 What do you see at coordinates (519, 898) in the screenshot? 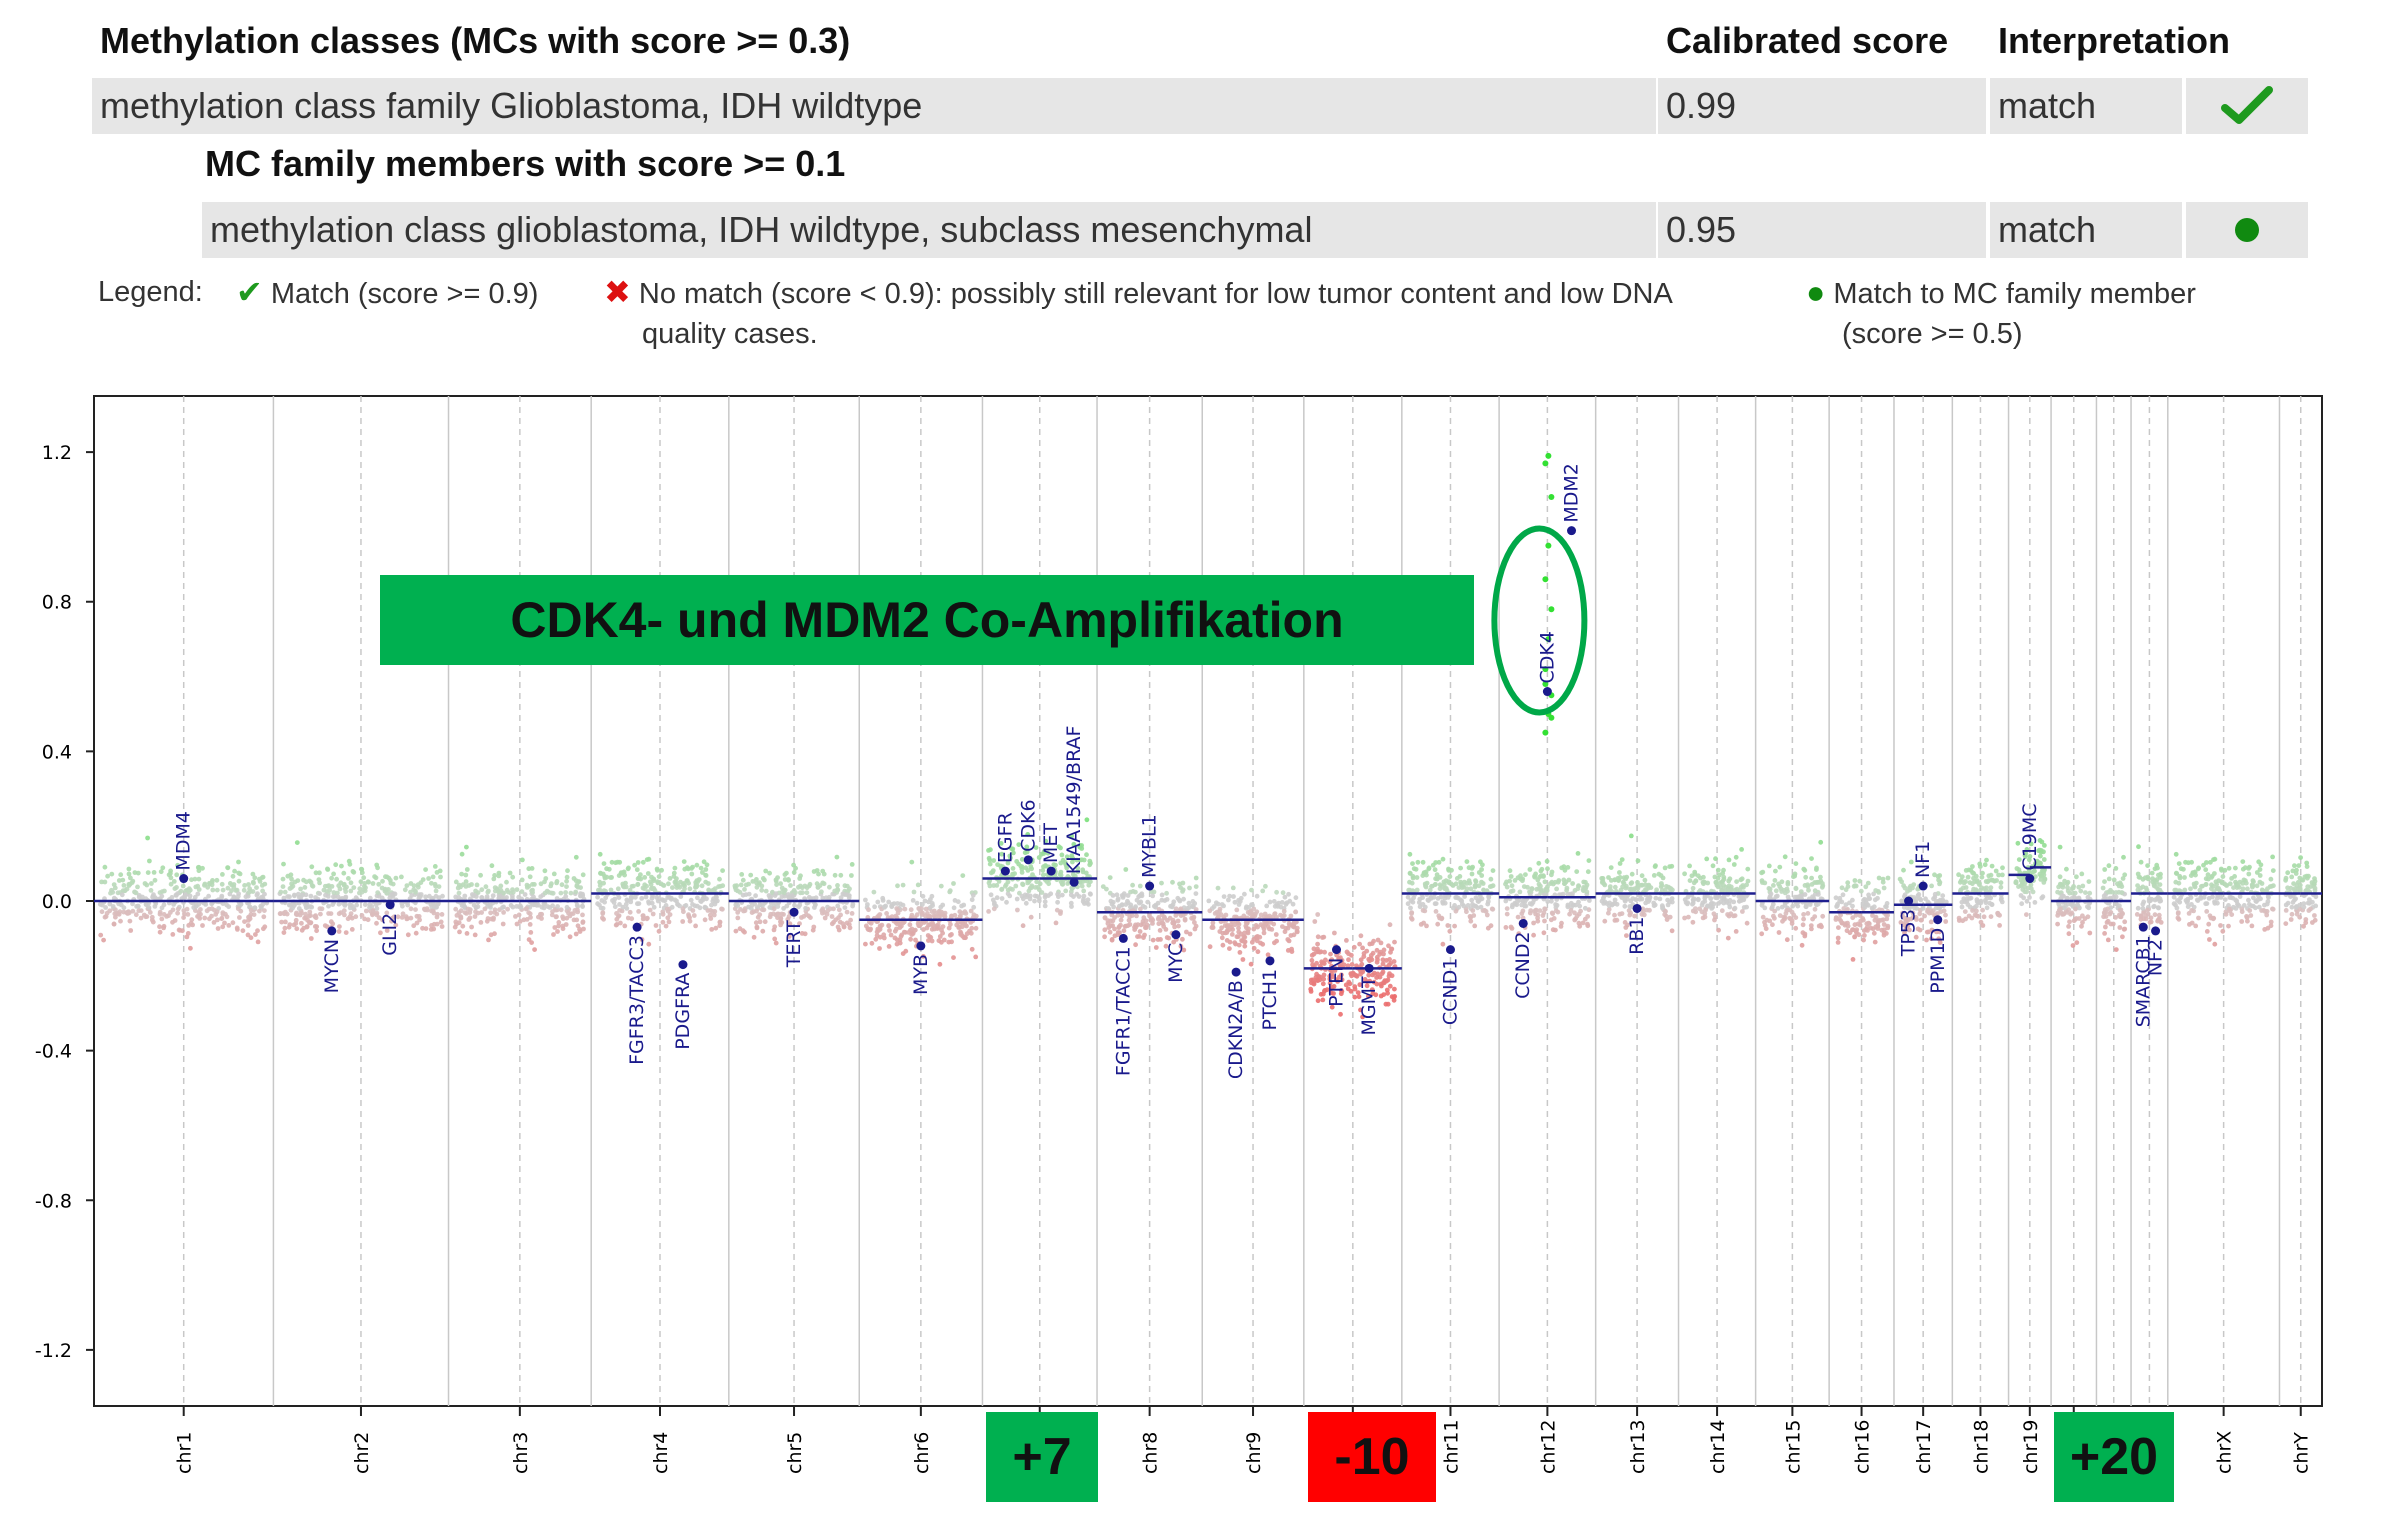
I see `probe-cloud-chr3` at bounding box center [519, 898].